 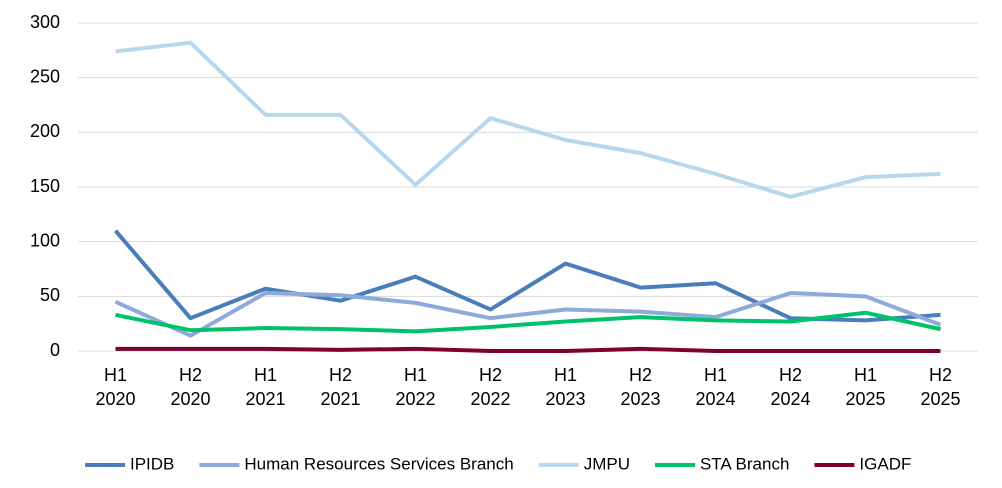 I want to click on x-tick-label: H2 2024, so click(x=790, y=387).